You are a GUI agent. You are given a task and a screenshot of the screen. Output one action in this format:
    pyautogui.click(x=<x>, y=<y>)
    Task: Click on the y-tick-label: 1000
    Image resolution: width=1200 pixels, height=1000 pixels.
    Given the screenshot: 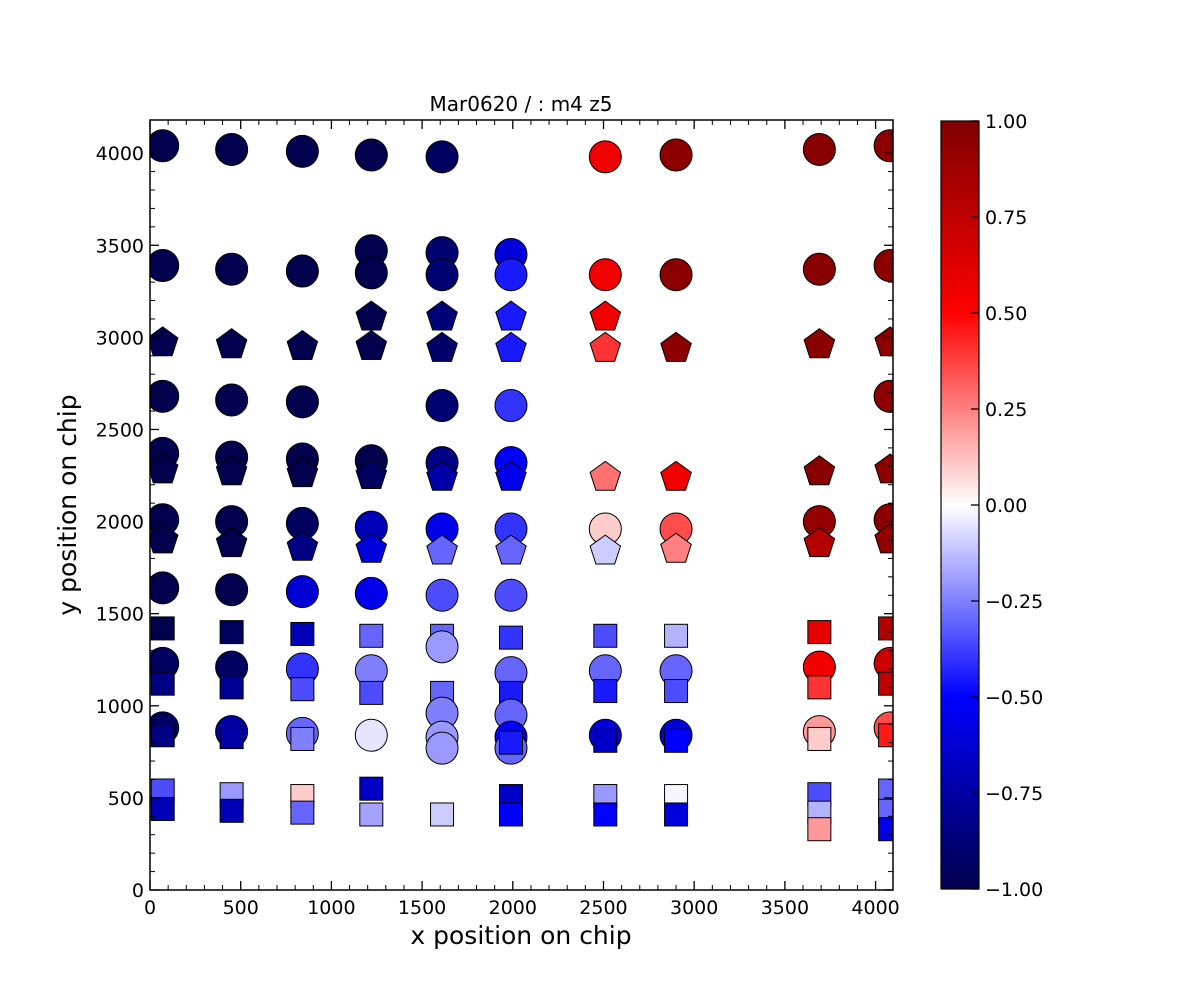 What is the action you would take?
    pyautogui.click(x=120, y=707)
    